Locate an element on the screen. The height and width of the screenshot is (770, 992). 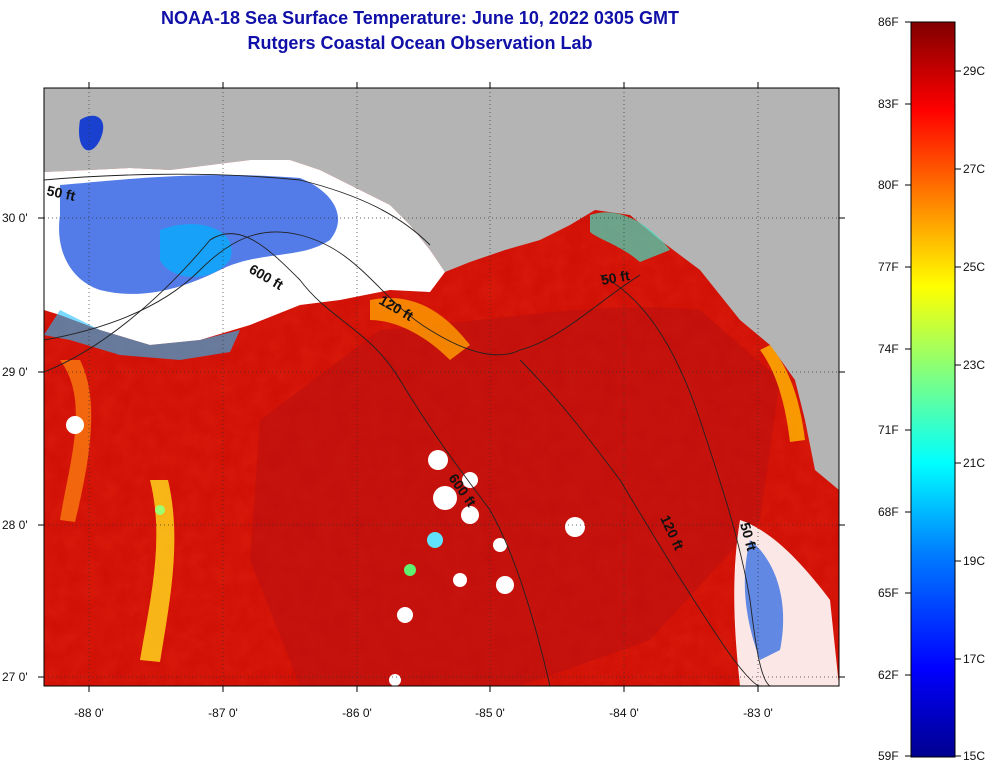
c-label: 27C is located at coordinates (974, 169).